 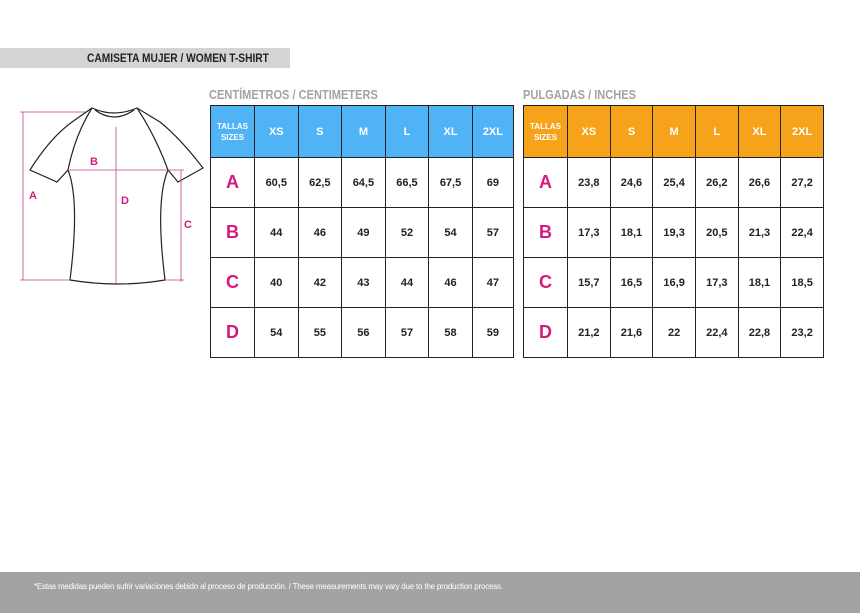 What do you see at coordinates (407, 182) in the screenshot?
I see `table-cell: 66,5` at bounding box center [407, 182].